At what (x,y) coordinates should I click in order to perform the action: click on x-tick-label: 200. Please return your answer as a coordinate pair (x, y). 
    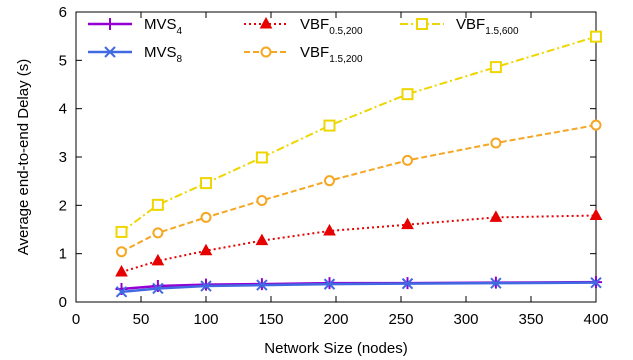
    Looking at the image, I should click on (335, 319).